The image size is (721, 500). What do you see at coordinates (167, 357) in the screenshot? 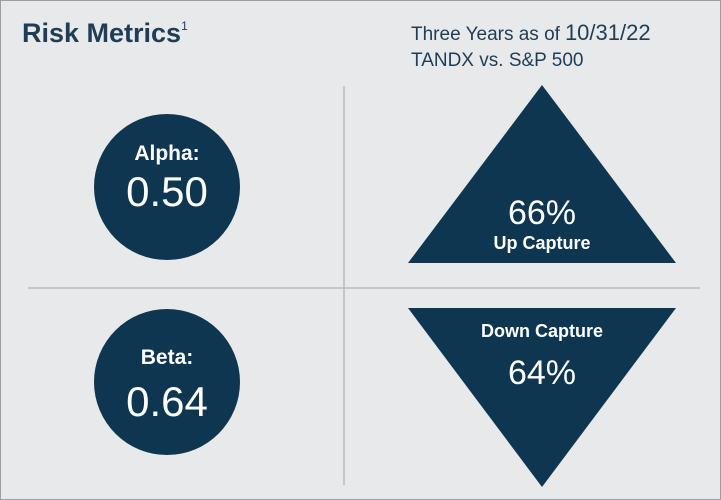
I see `beta-label: Beta:` at bounding box center [167, 357].